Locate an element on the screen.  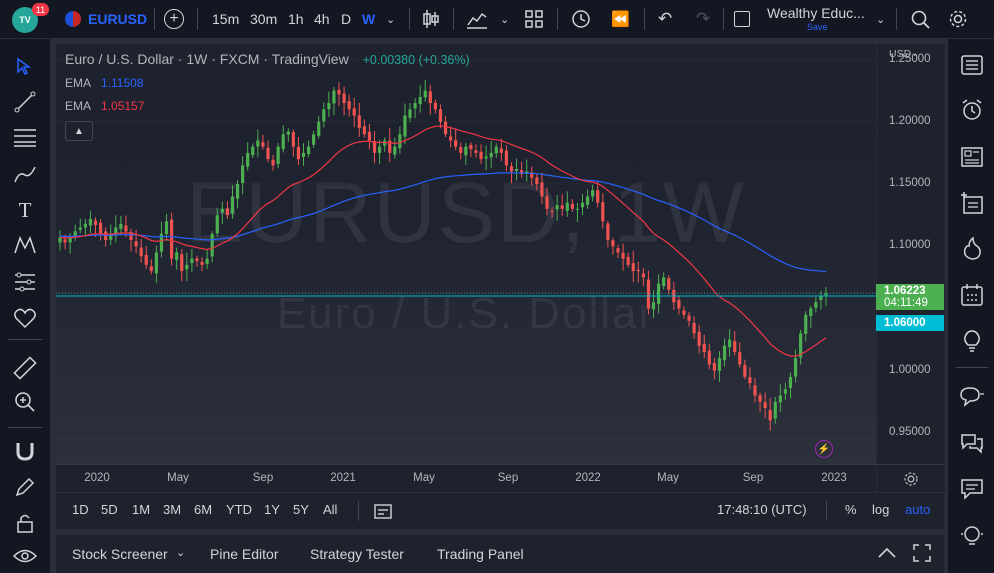
utc-clock: 17:48:10 (UTC) is located at coordinates (762, 509).